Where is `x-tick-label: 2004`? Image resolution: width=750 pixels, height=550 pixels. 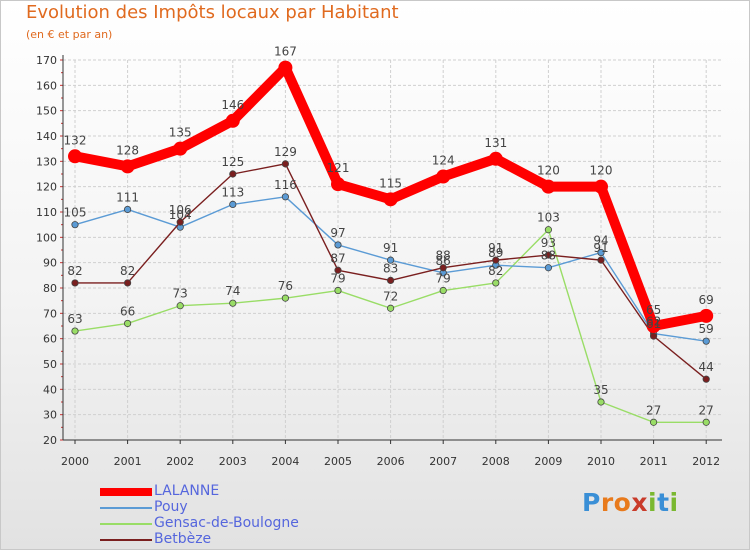 x-tick-label: 2004 is located at coordinates (285, 461).